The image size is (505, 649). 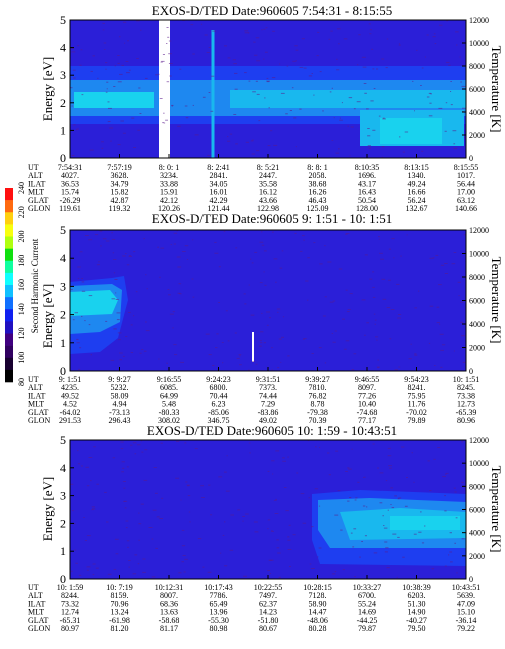 I want to click on y2-tick-label: 8000, so click(x=477, y=486).